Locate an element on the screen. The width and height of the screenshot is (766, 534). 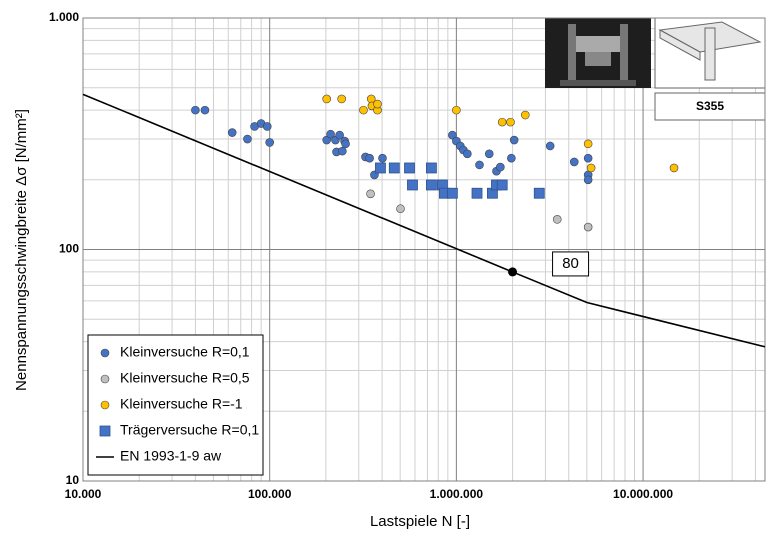
legend-text: Kleinversuche R=-1 is located at coordinates (181, 404).